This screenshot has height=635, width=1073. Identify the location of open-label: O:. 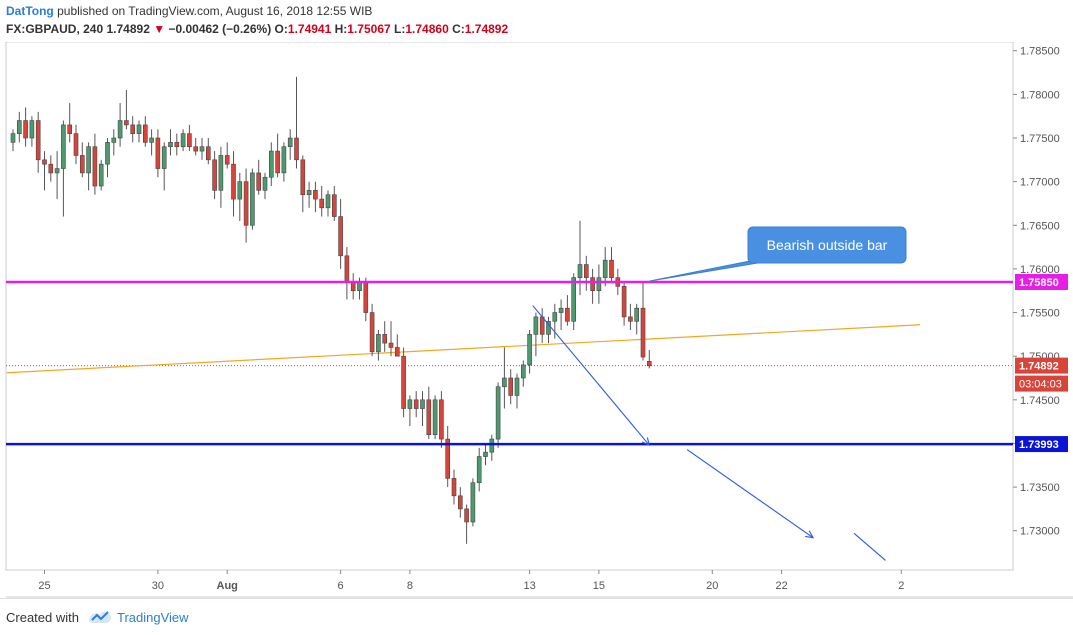
(281, 29).